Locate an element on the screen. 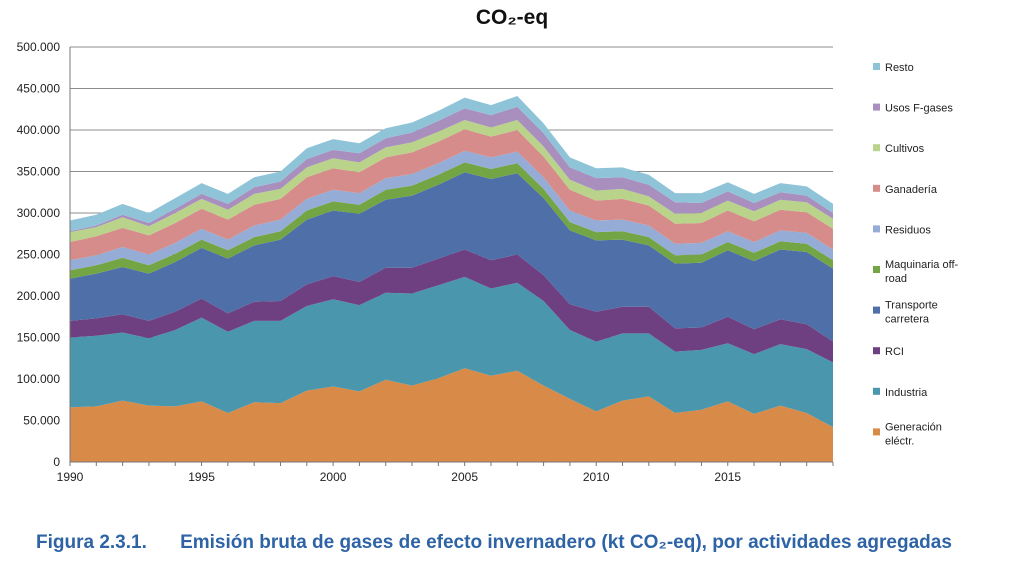 Image resolution: width=1024 pixels, height=587 pixels. legend-label: Maquinaria off-road is located at coordinates (922, 272).